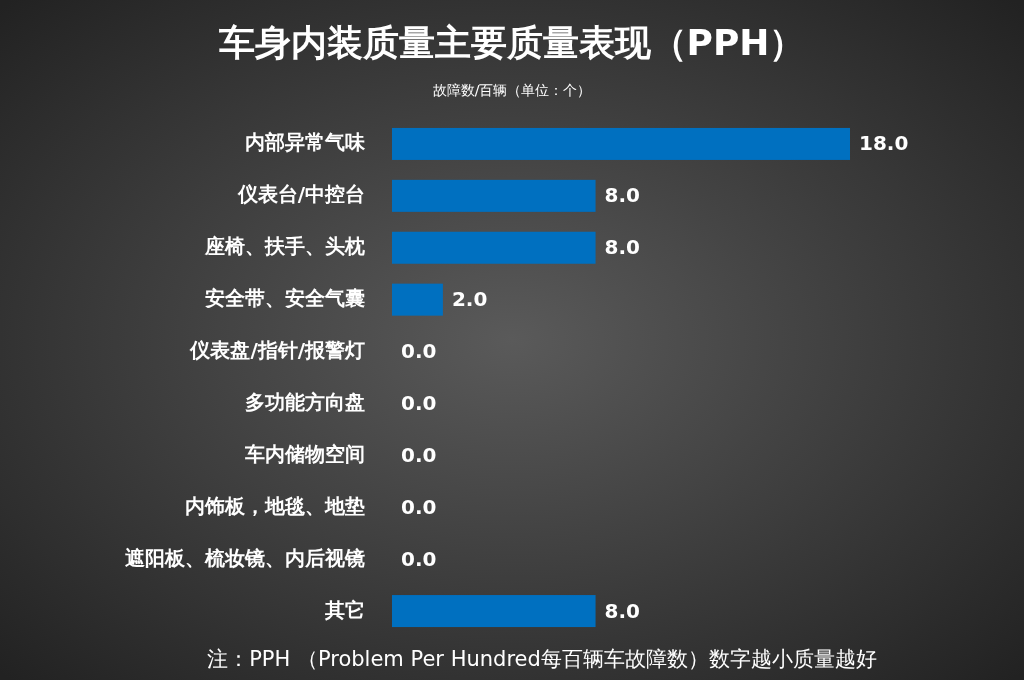  I want to click on annotation: 注：PPH （Problem Per Hundred每百辆车故障数）数字越小质量越好, so click(542, 659).